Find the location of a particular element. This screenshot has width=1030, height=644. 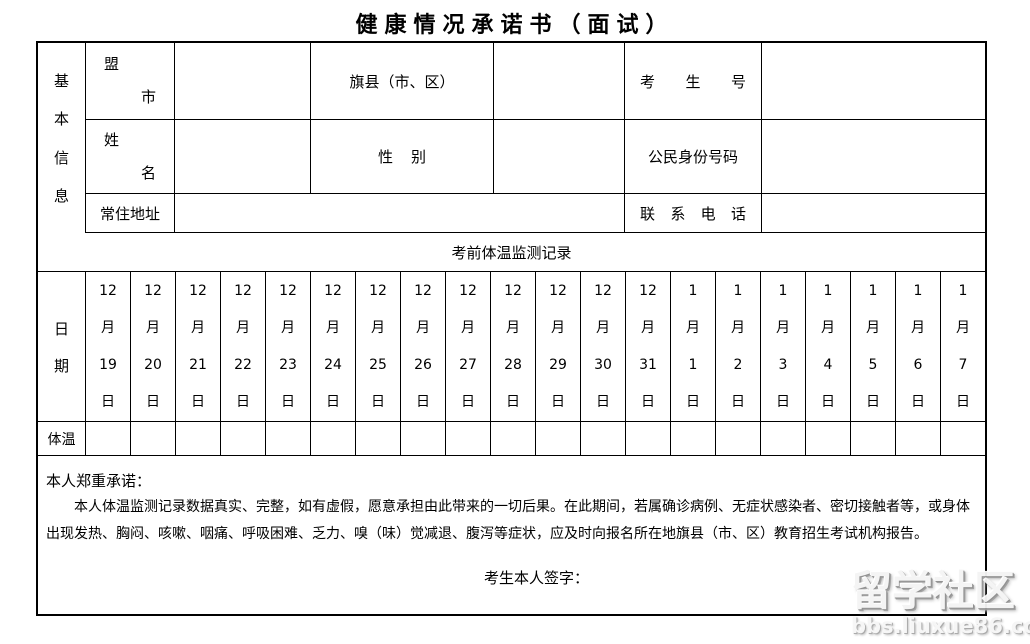

id-number-label: 公民身份号码 is located at coordinates (693, 156).